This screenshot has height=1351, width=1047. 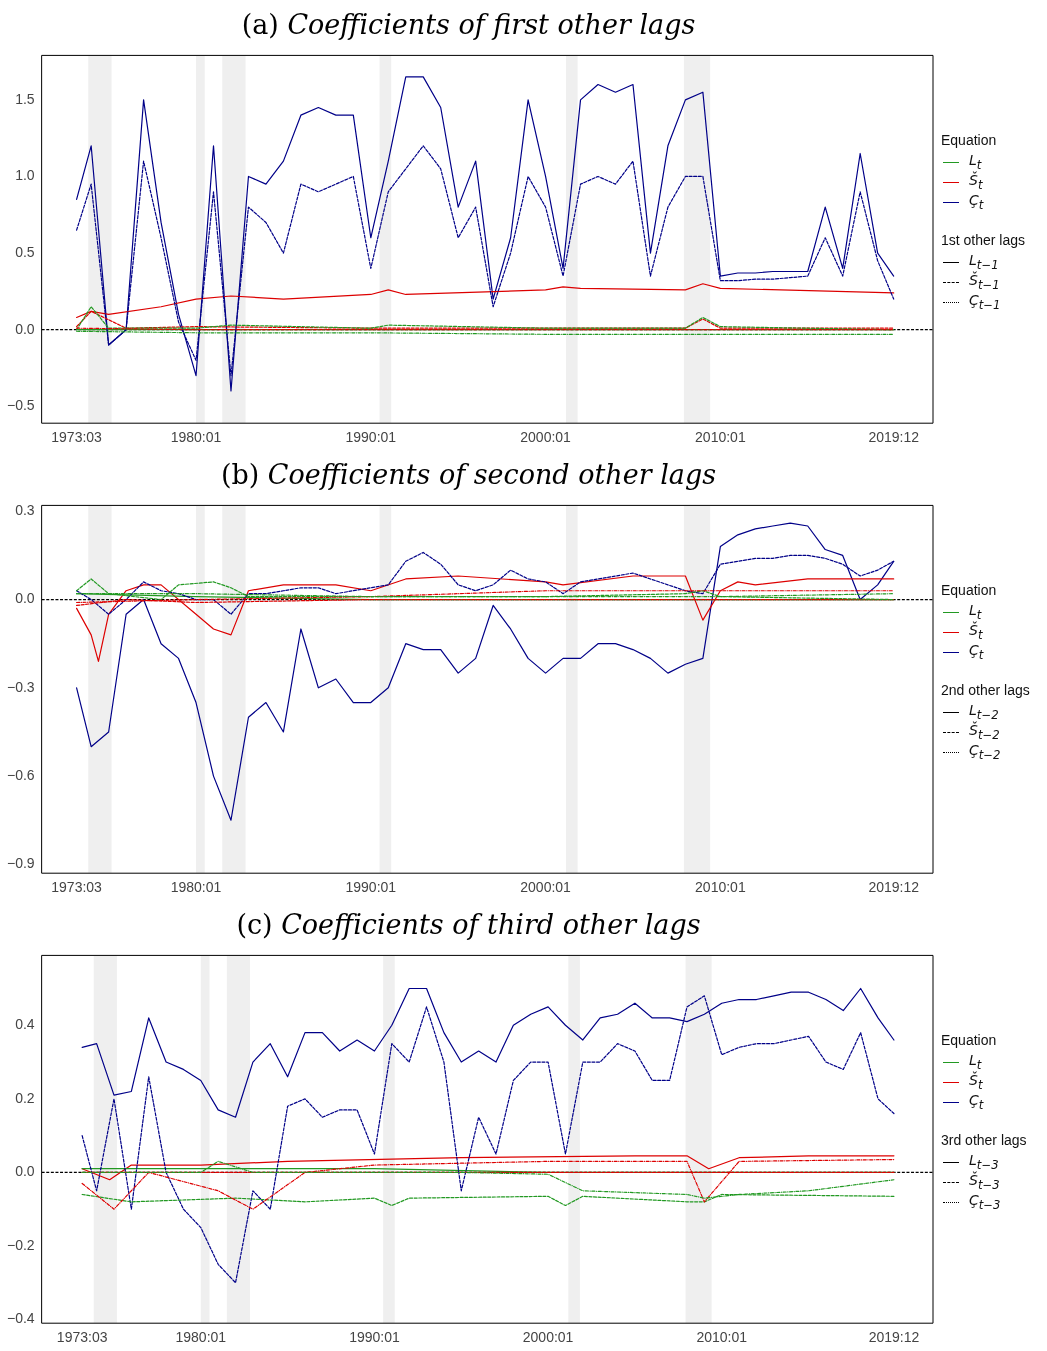 I want to click on text: Š$_{t−2}$, so click(x=984, y=732).